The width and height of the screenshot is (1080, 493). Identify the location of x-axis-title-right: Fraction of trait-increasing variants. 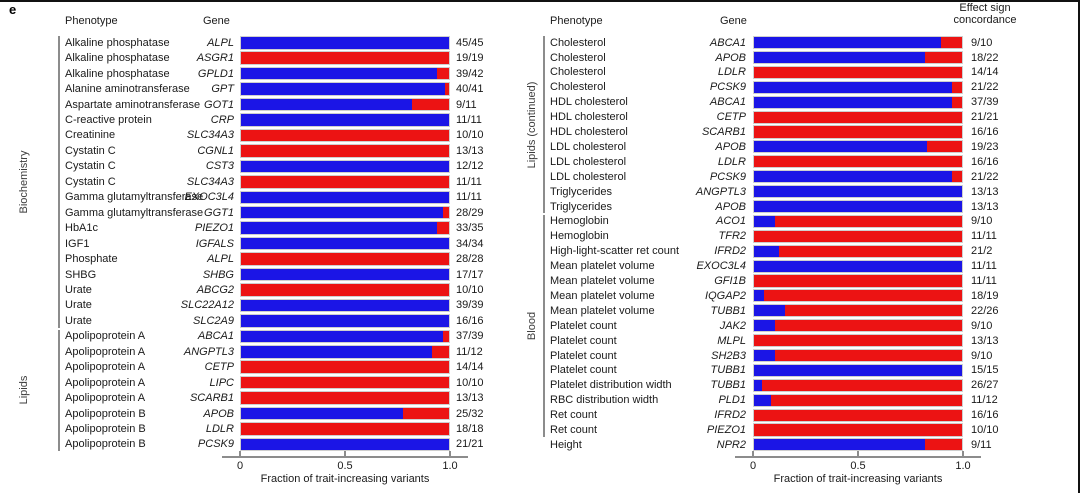
(858, 479).